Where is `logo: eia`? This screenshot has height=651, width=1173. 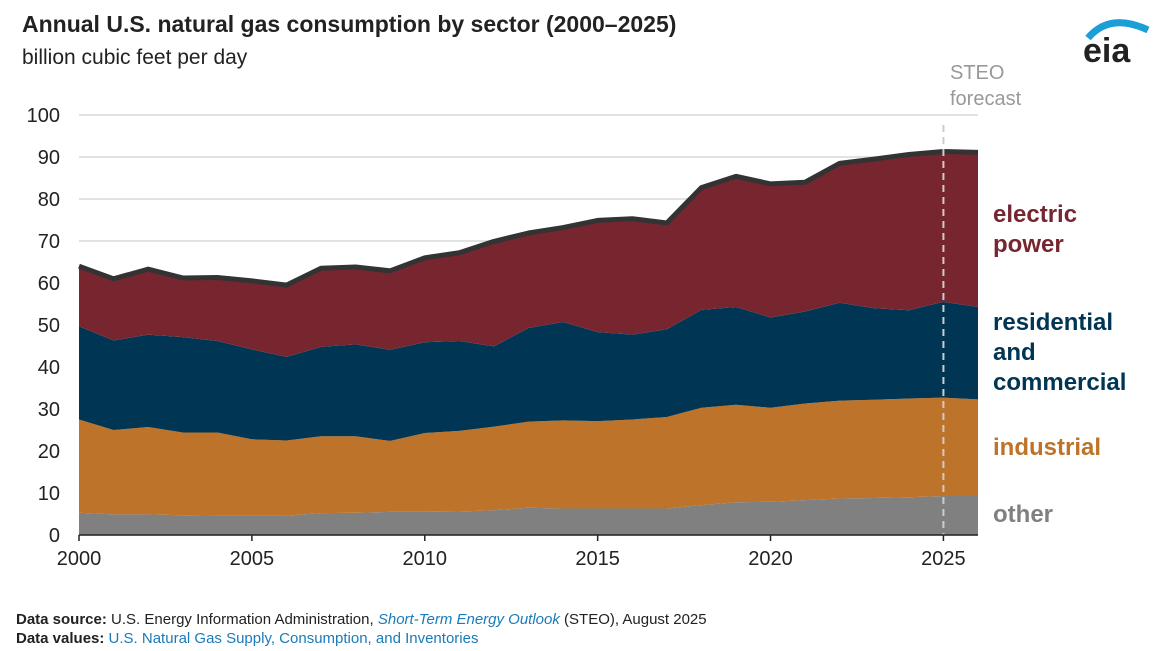
logo: eia is located at coordinates (1107, 51).